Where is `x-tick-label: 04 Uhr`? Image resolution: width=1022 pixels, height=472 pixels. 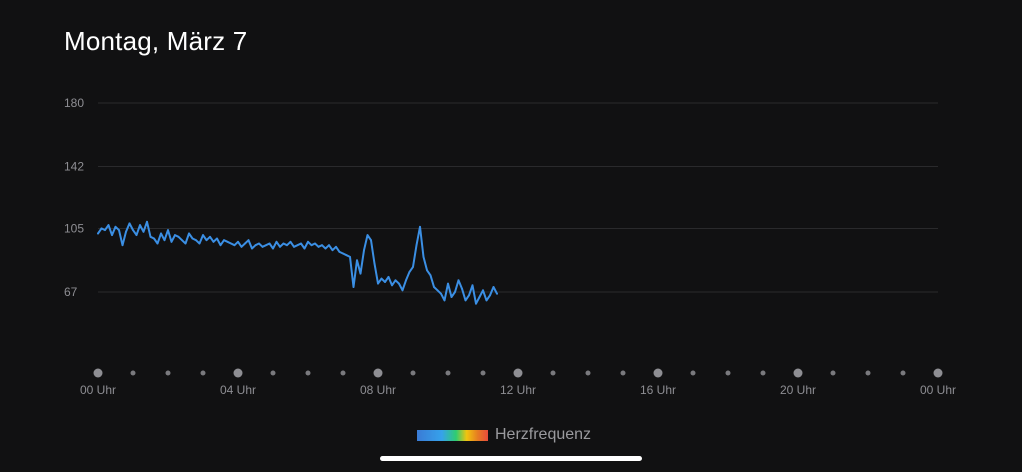 x-tick-label: 04 Uhr is located at coordinates (238, 390).